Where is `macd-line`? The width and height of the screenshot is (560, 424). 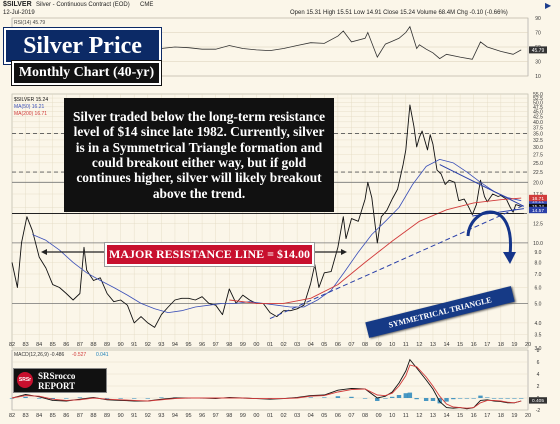
macd-line is located at coordinates (266, 384).